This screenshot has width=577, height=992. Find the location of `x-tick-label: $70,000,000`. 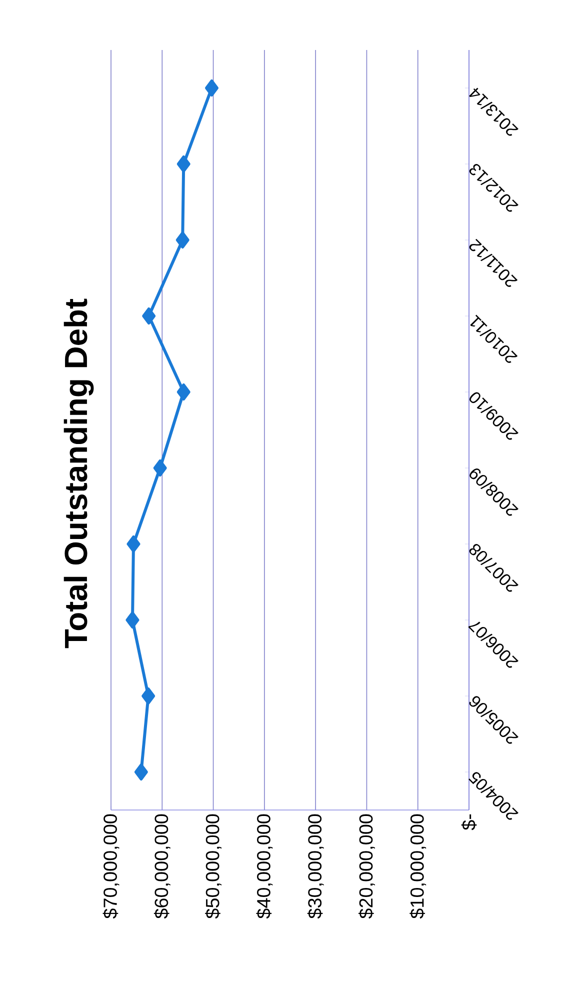

x-tick-label: $70,000,000 is located at coordinates (111, 866).